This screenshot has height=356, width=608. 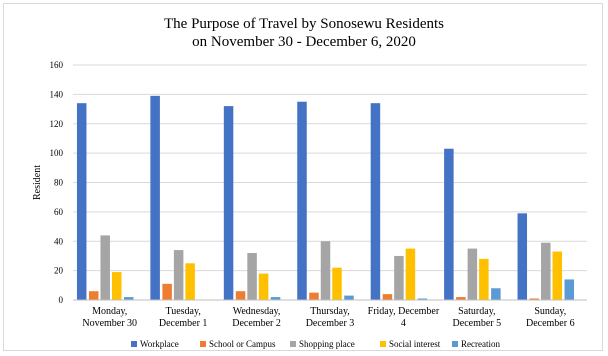 I want to click on y-tick-label: 20, so click(x=59, y=271).